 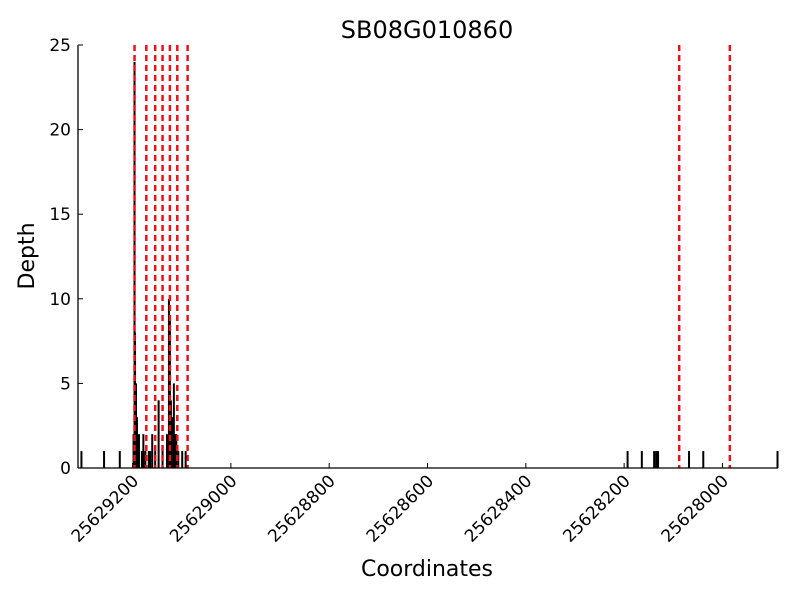 What do you see at coordinates (60, 131) in the screenshot?
I see `y-tick-label: 20` at bounding box center [60, 131].